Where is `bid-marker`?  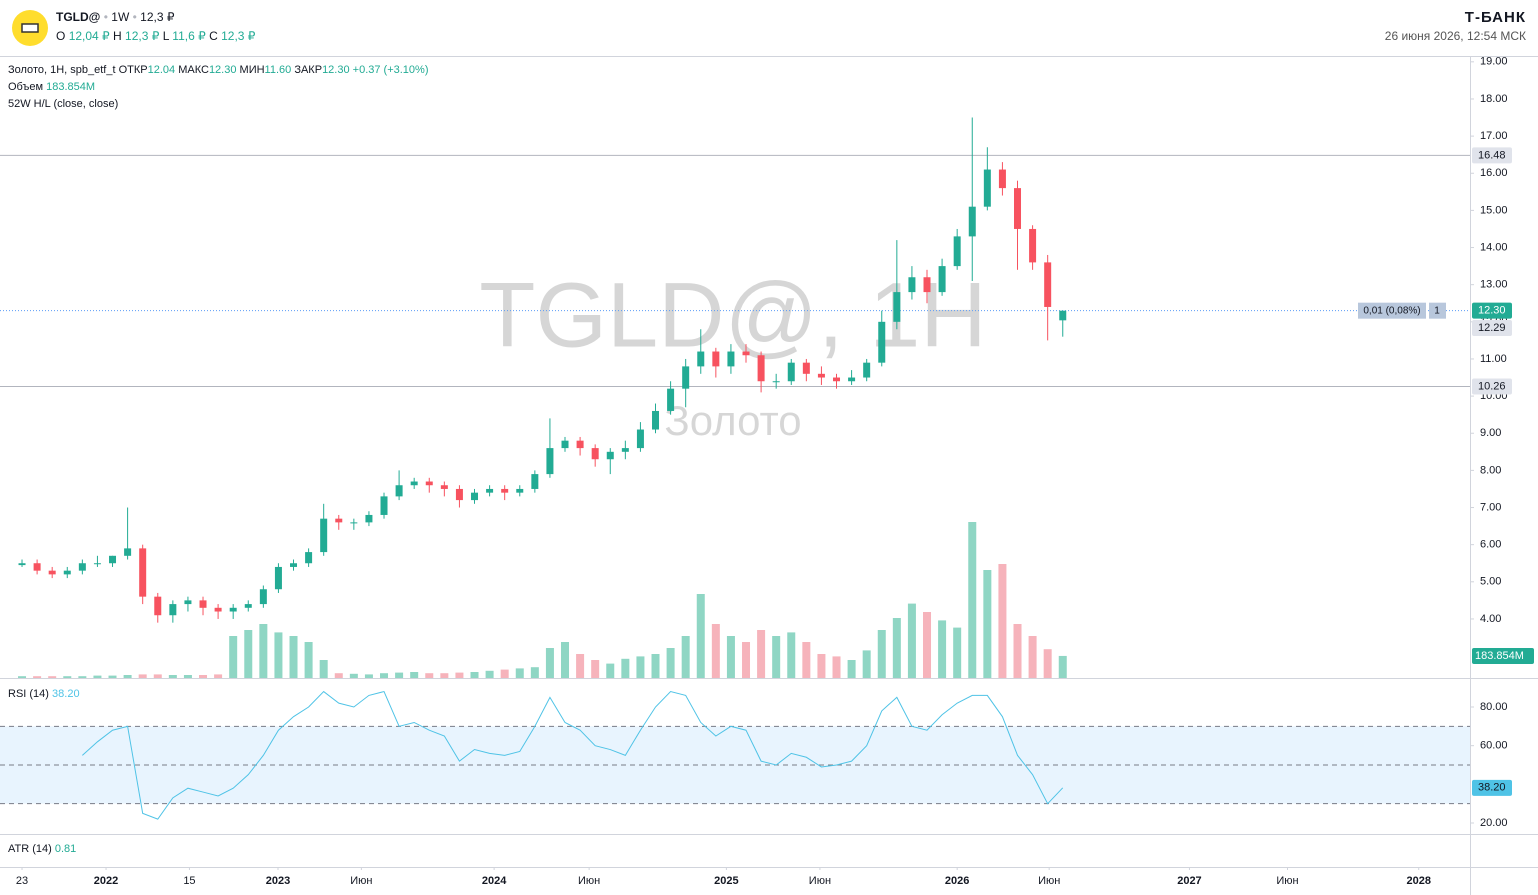
bid-marker is located at coordinates (1492, 328).